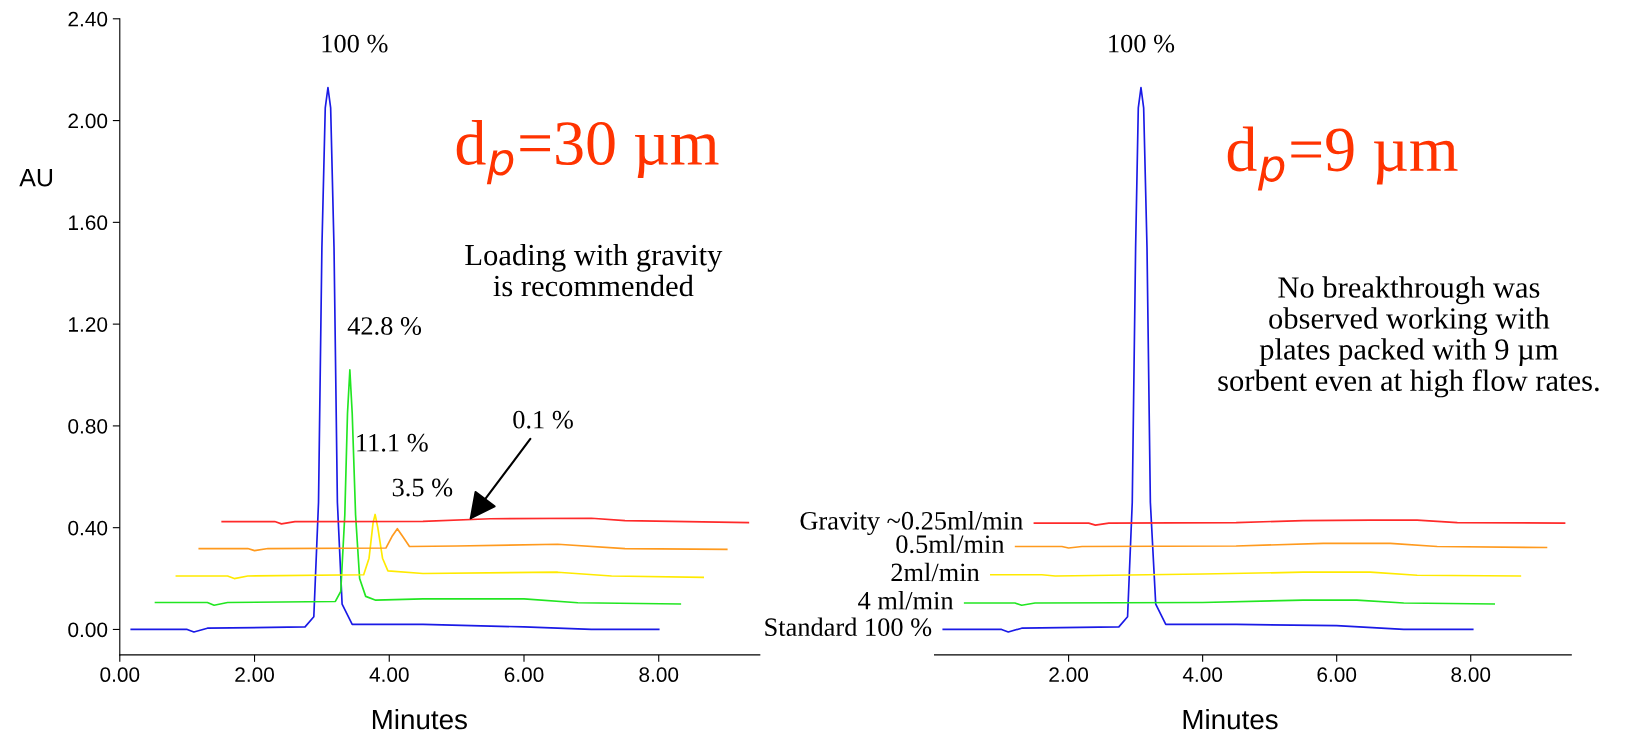  What do you see at coordinates (88, 528) in the screenshot?
I see `y-tick-label: 0.40` at bounding box center [88, 528].